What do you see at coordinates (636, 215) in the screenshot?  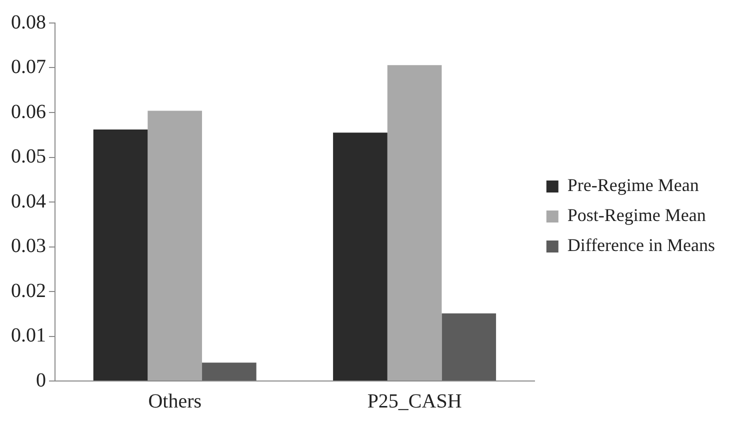 I see `legend-label: Post-Regime Mean` at bounding box center [636, 215].